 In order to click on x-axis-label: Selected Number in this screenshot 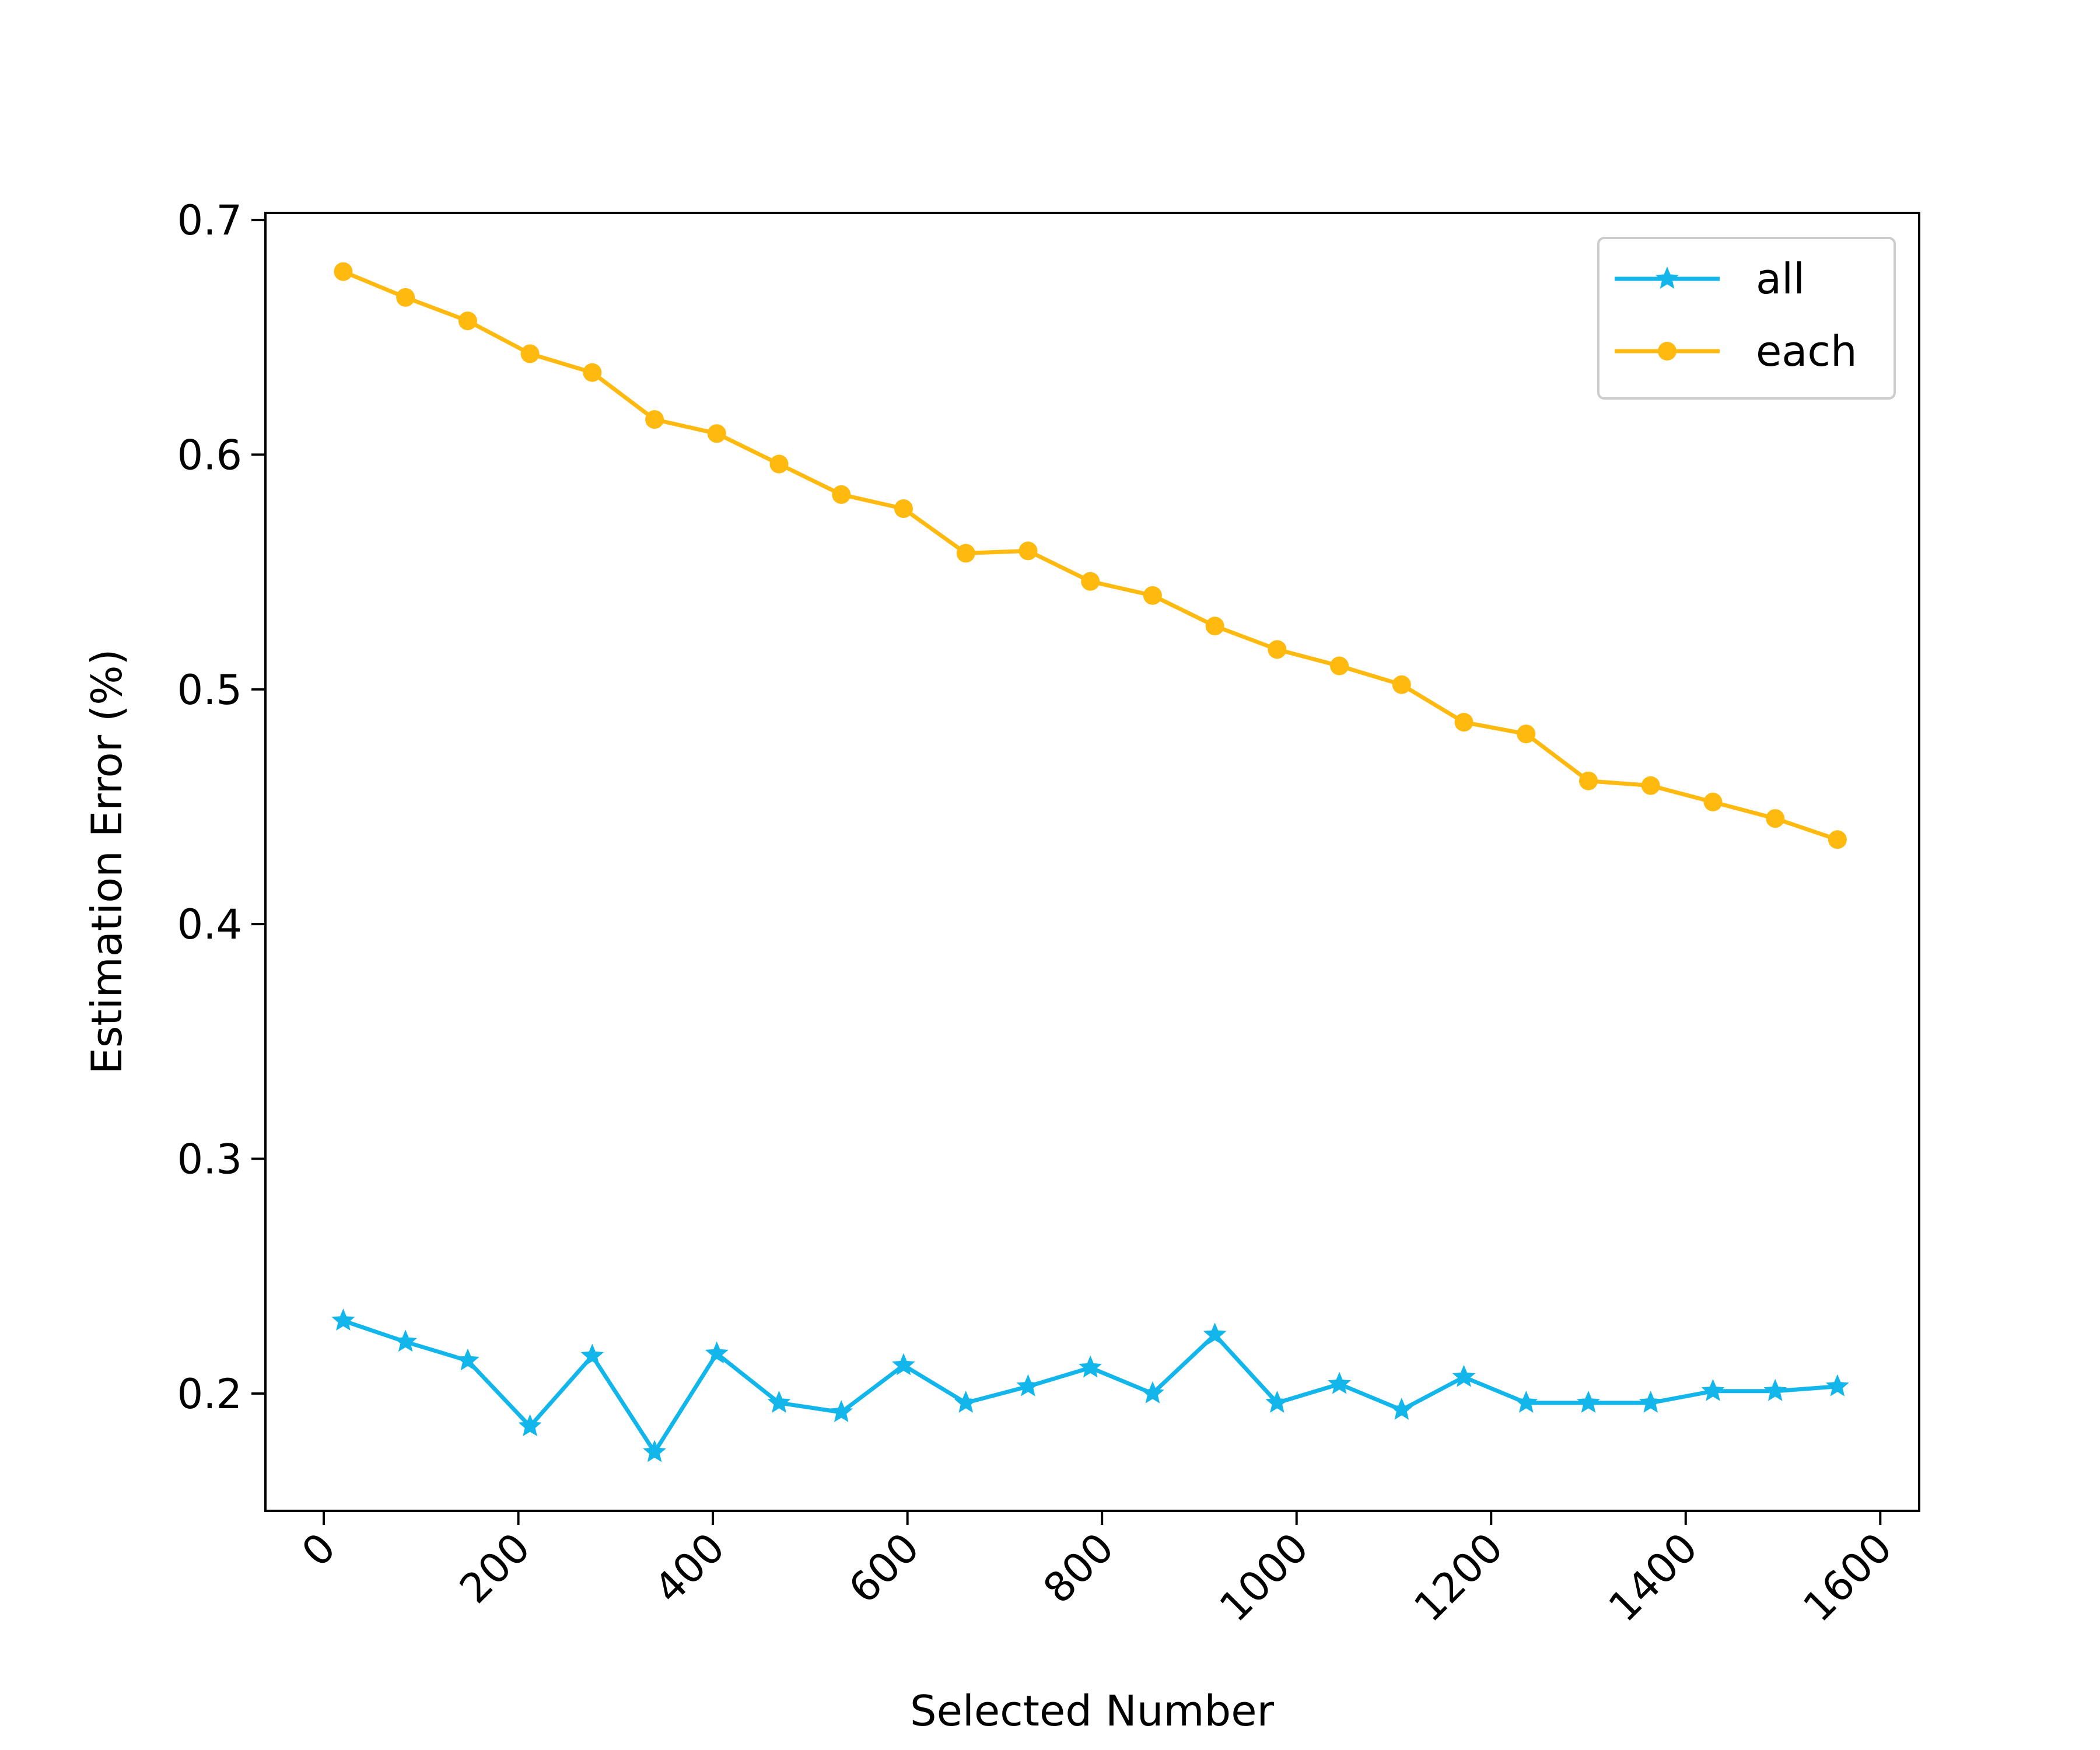, I will do `click(1092, 1710)`.